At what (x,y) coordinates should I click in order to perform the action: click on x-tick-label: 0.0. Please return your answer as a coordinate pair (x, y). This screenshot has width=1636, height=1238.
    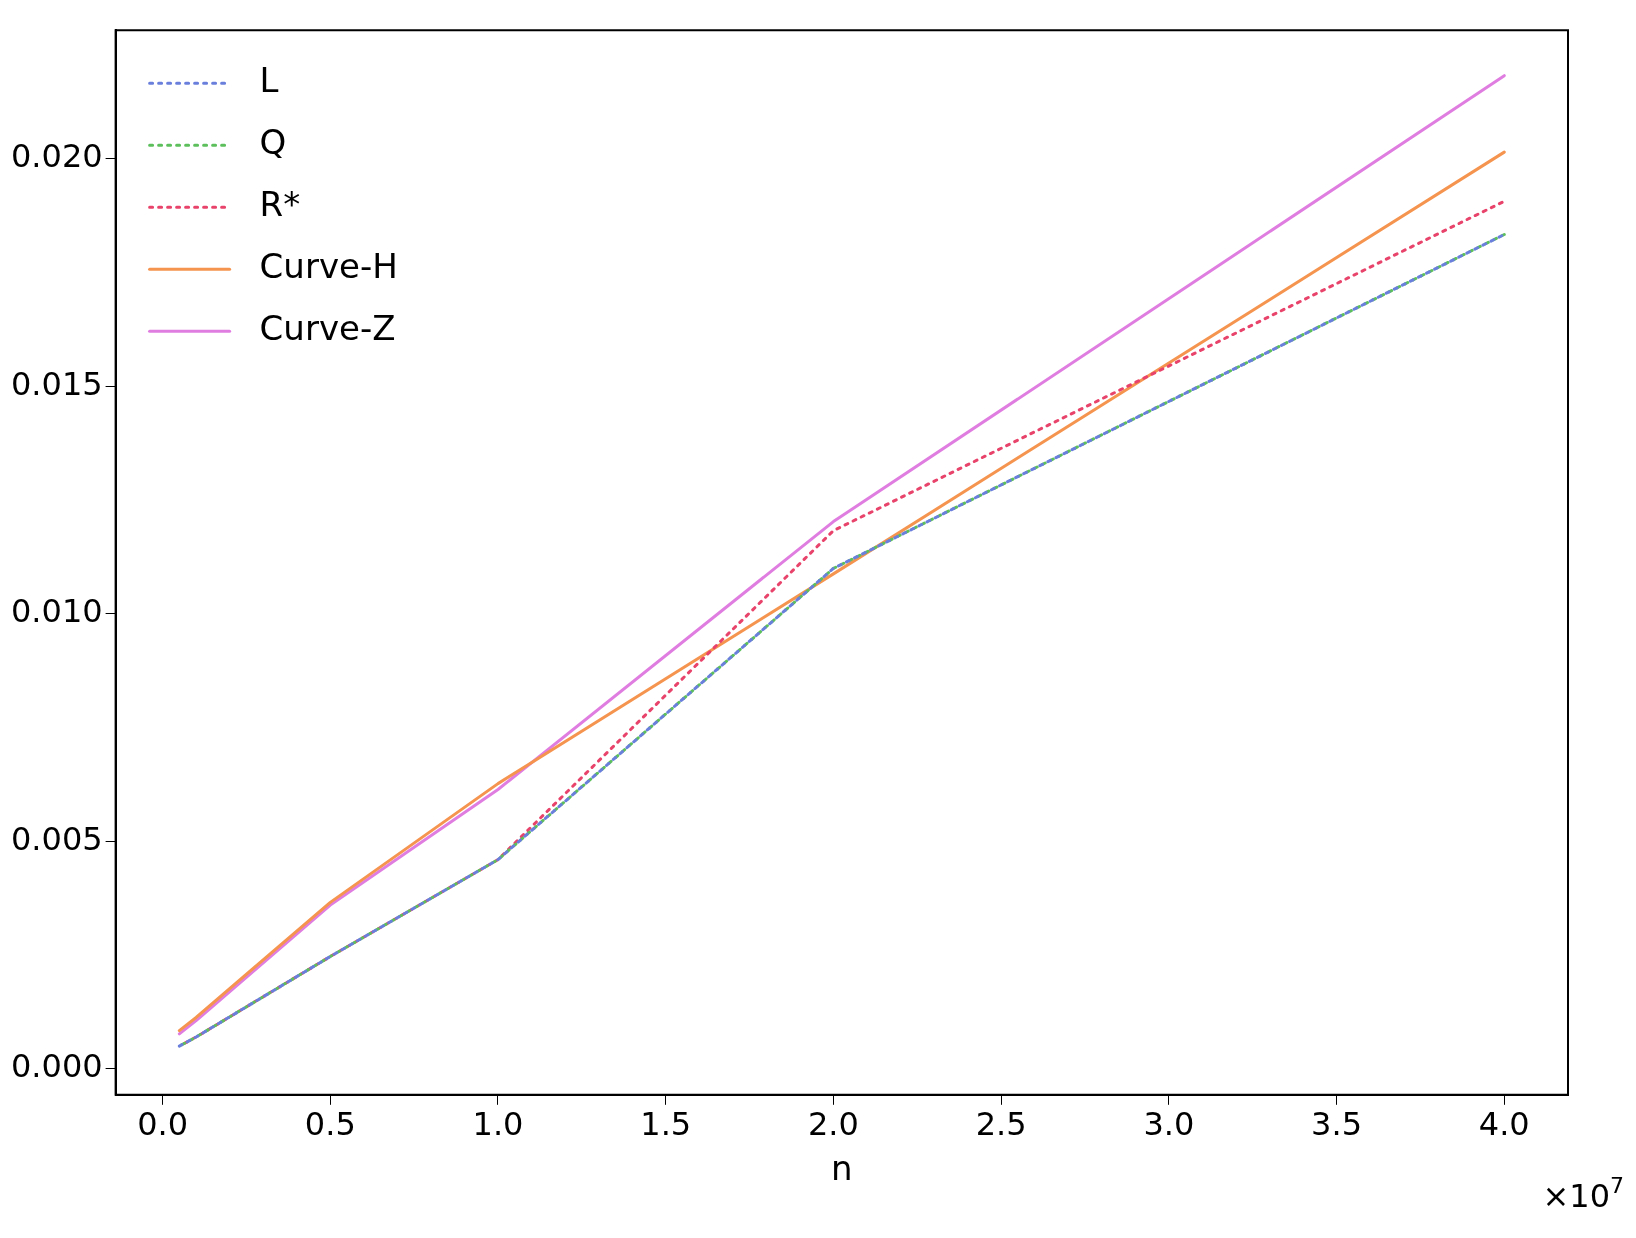
    Looking at the image, I should click on (163, 1124).